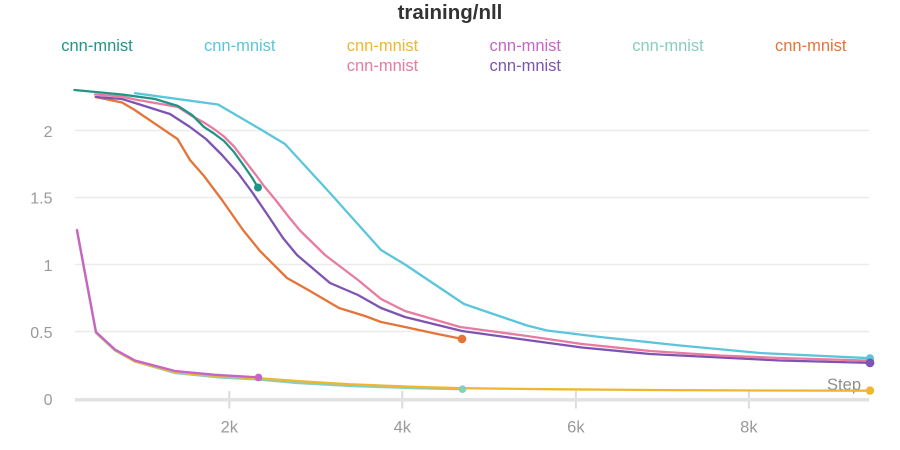 This screenshot has height=450, width=900. Describe the element at coordinates (749, 427) in the screenshot. I see `svg-text: 8k` at that location.